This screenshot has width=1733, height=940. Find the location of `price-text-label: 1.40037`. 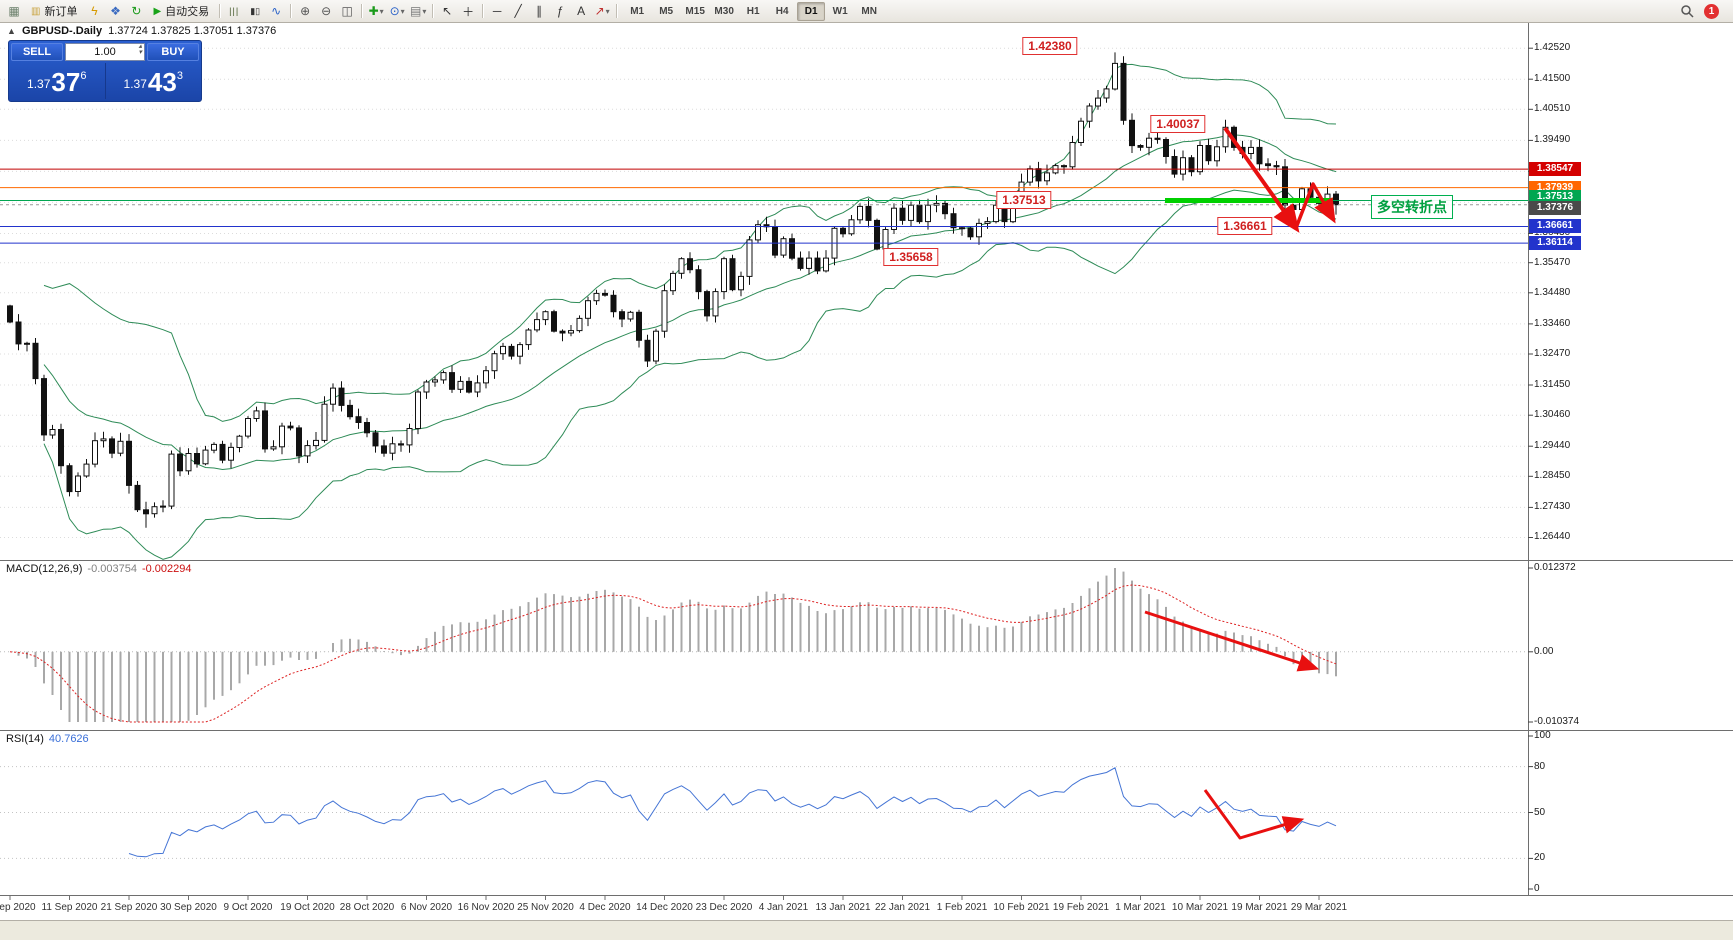

price-text-label: 1.40037 is located at coordinates (1178, 124).